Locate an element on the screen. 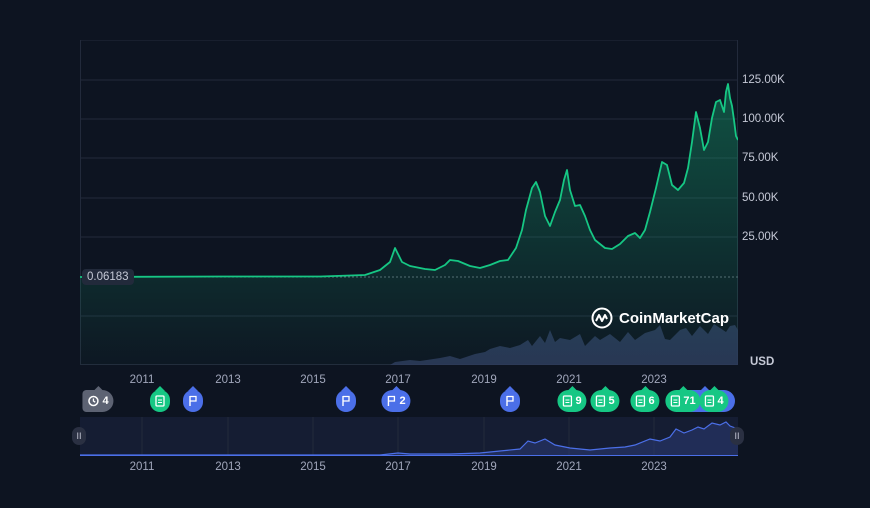 The width and height of the screenshot is (870, 508). x-tick-2021: 2021 is located at coordinates (569, 380).